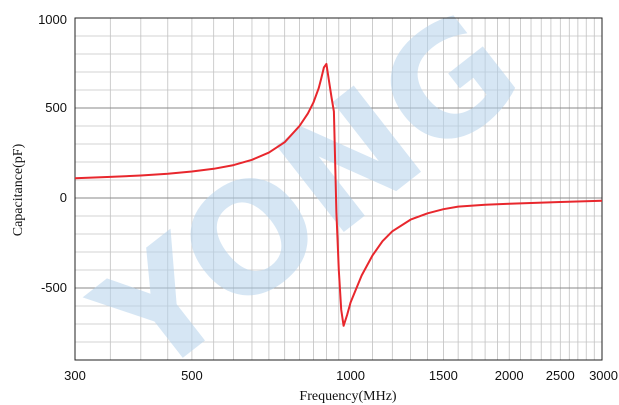  Describe the element at coordinates (63, 197) in the screenshot. I see `y-tick-label: 0` at that location.